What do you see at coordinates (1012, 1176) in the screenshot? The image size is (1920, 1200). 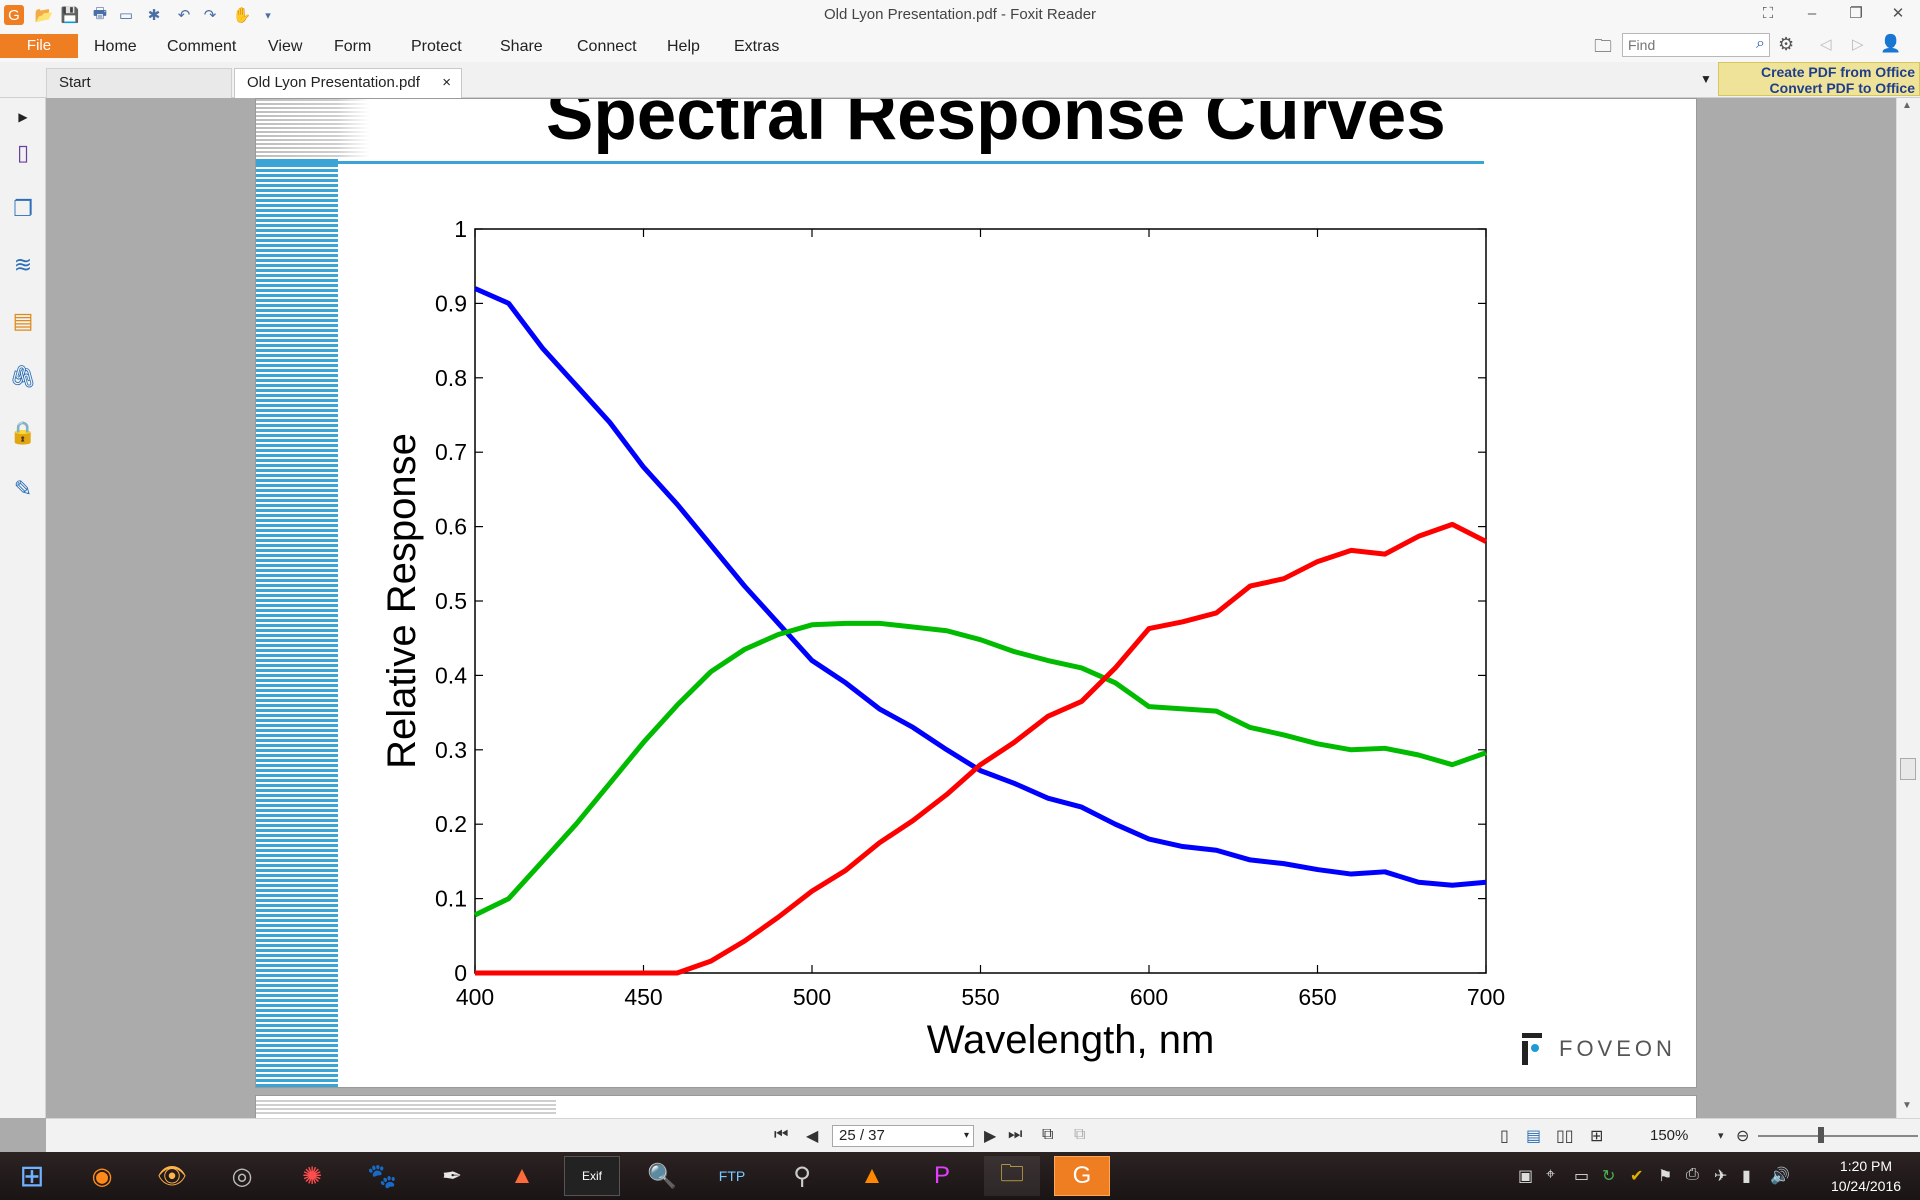 I see `file-explorer-icon: 🗀` at bounding box center [1012, 1176].